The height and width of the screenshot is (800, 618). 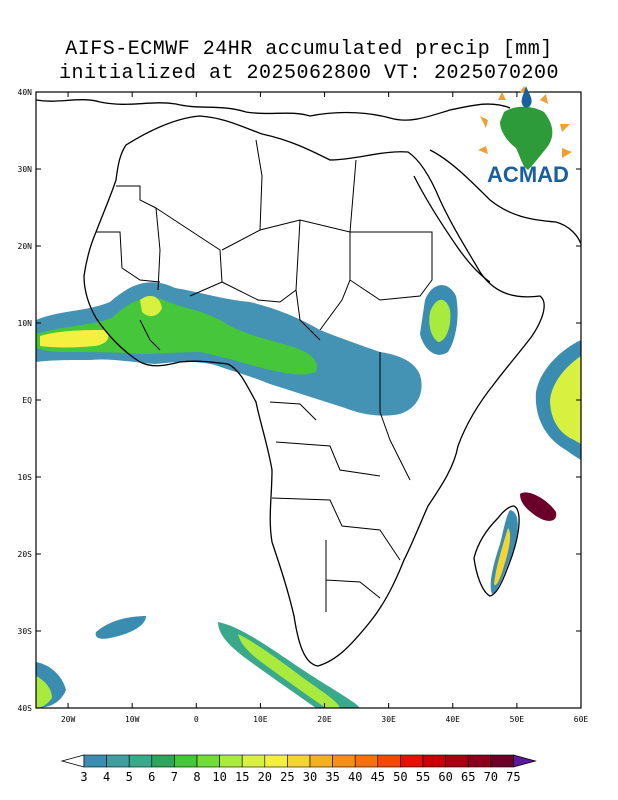 What do you see at coordinates (445, 777) in the screenshot?
I see `colorbar-level-label: 60` at bounding box center [445, 777].